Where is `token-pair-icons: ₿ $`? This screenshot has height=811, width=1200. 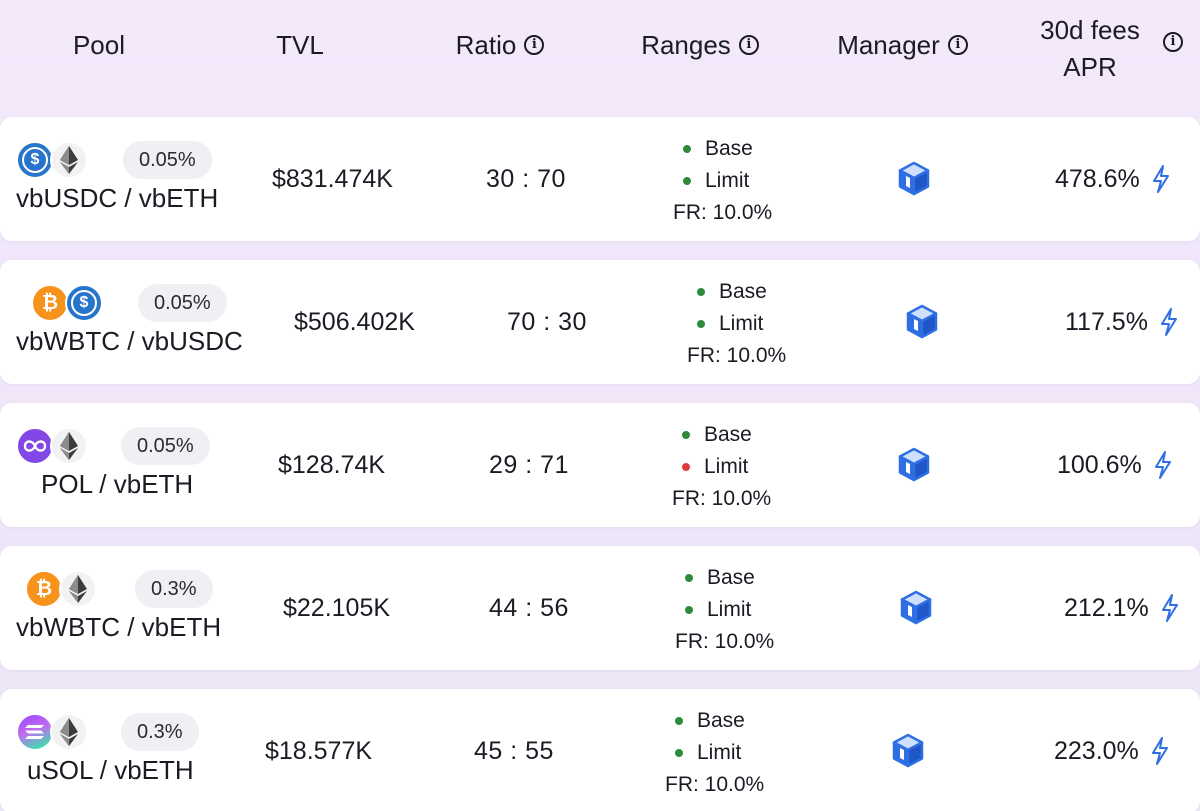
token-pair-icons: ₿ $ is located at coordinates (67, 303).